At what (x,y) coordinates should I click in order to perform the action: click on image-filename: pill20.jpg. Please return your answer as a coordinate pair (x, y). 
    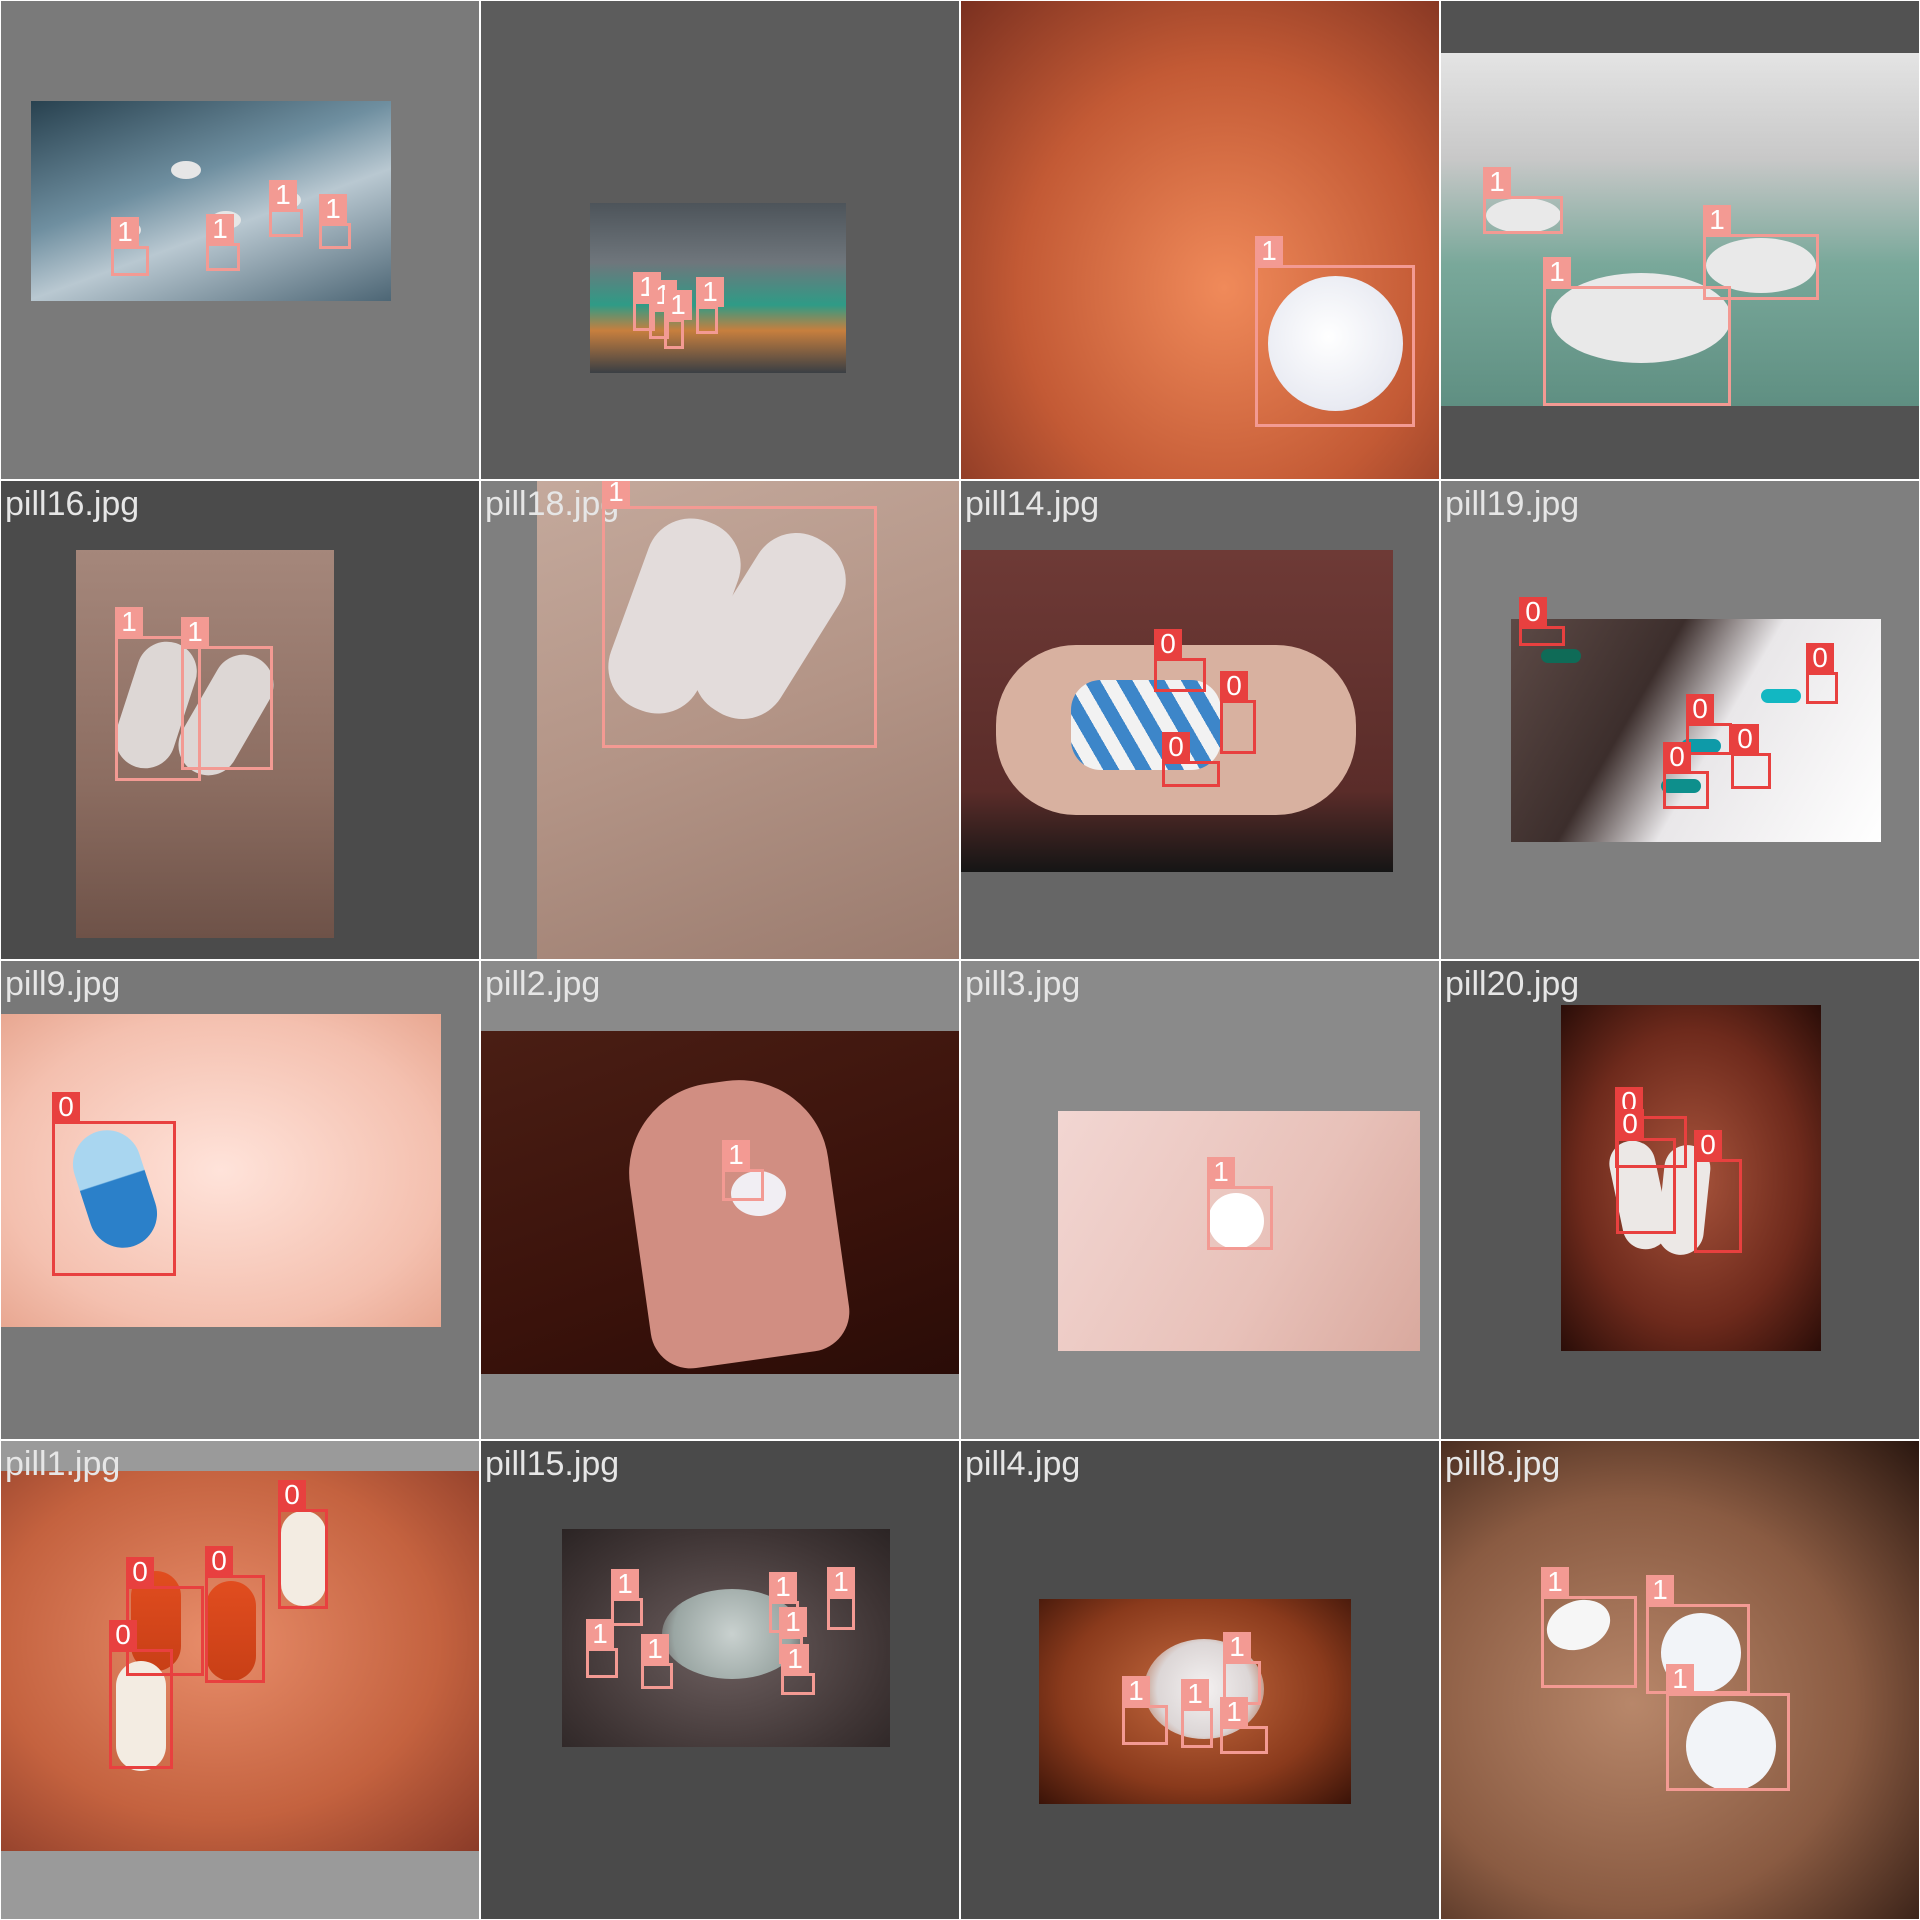
    Looking at the image, I should click on (1512, 984).